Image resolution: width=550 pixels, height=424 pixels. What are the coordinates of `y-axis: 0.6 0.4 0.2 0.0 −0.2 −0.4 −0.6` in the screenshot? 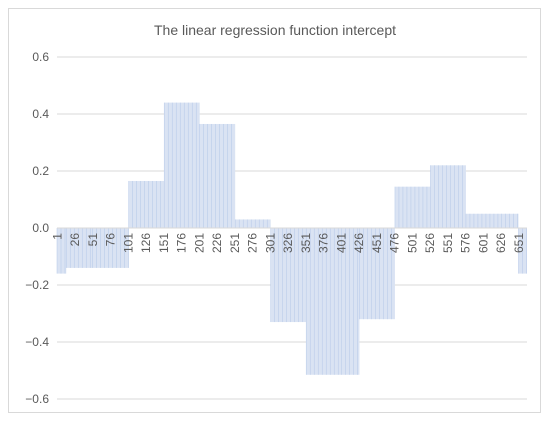 It's located at (37, 228).